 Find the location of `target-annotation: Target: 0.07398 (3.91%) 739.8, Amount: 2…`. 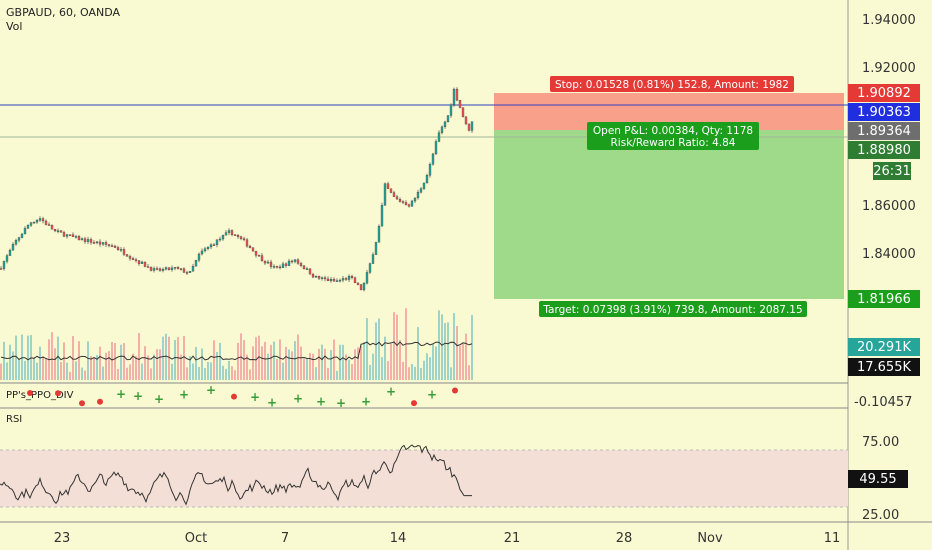

target-annotation: Target: 0.07398 (3.91%) 739.8, Amount: 2… is located at coordinates (672, 310).